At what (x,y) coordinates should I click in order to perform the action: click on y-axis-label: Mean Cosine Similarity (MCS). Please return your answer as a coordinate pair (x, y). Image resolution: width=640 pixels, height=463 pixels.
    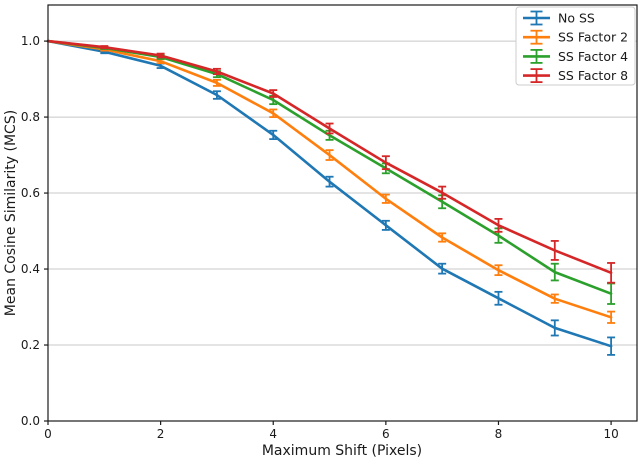
    Looking at the image, I should click on (11, 213).